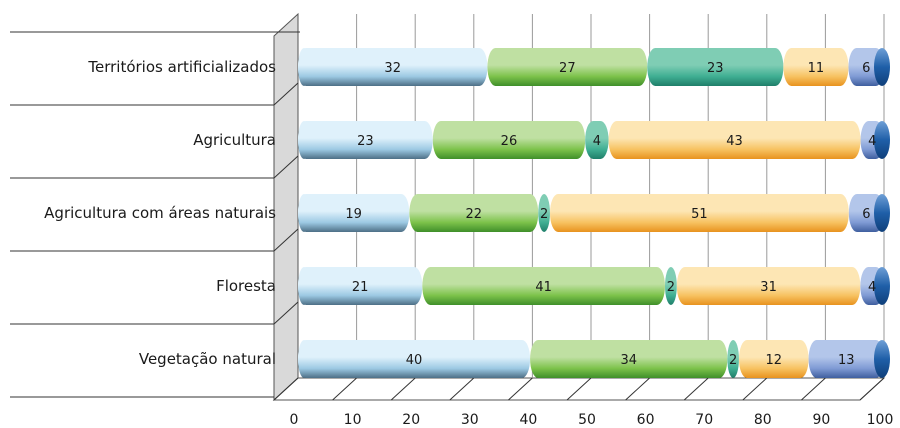  I want to click on data-label: 32, so click(392, 68).